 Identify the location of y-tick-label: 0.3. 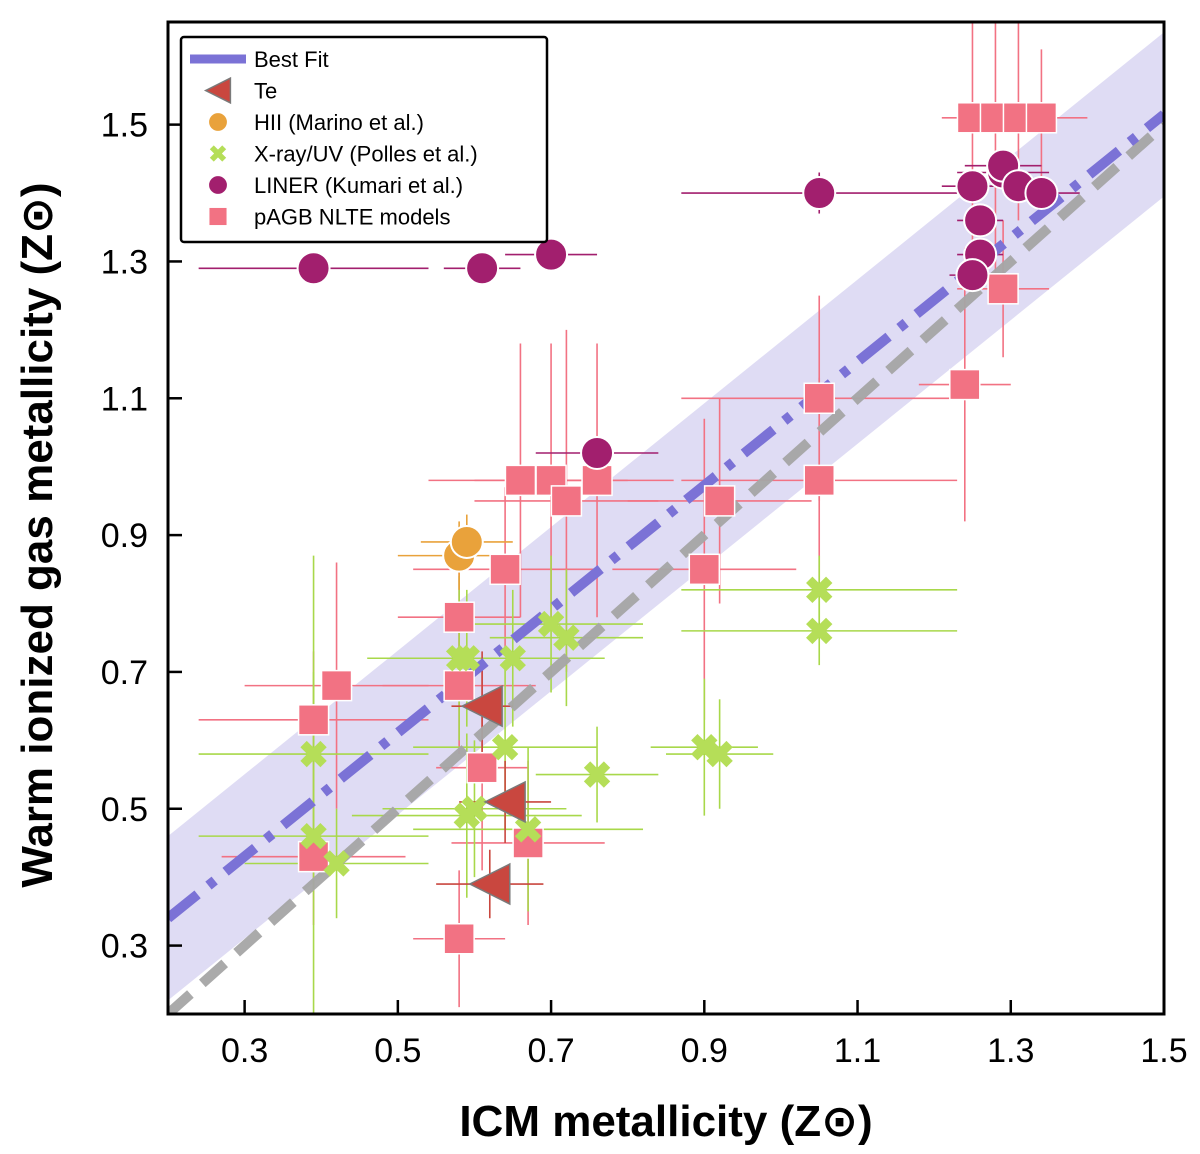
(124, 947).